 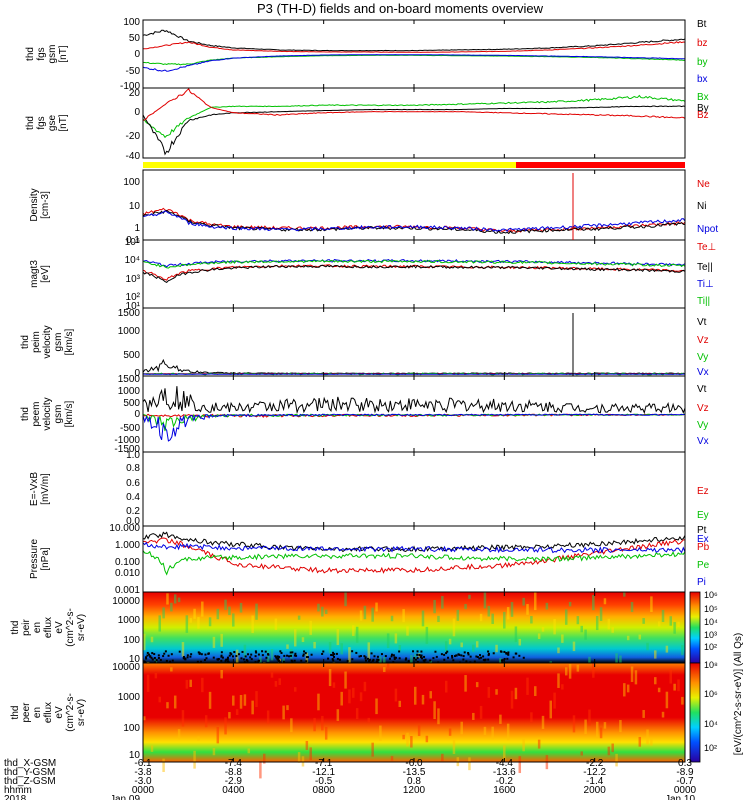 What do you see at coordinates (504, 772) in the screenshot?
I see `x-tick-value: -13.6` at bounding box center [504, 772].